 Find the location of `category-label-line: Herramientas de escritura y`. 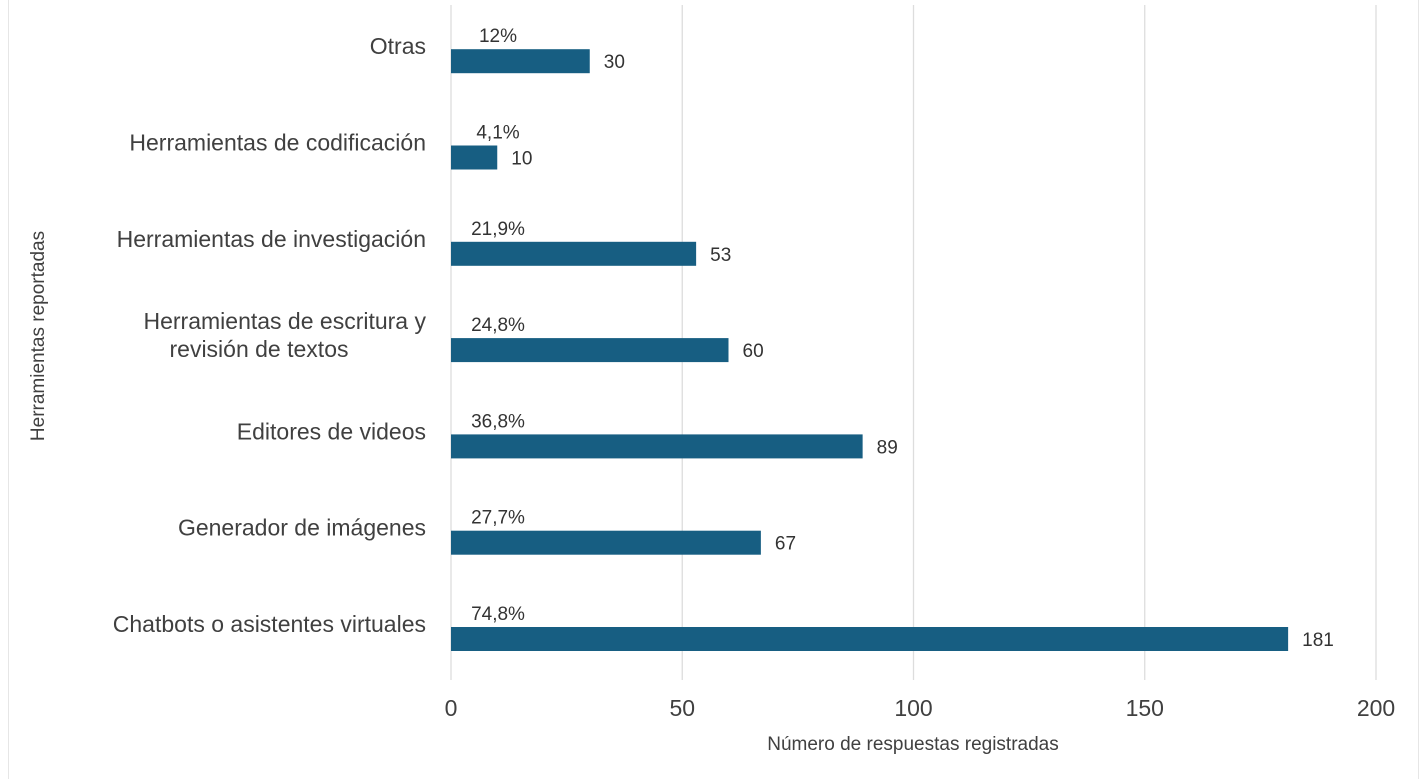

category-label-line: Herramientas de escritura y is located at coordinates (285, 321).